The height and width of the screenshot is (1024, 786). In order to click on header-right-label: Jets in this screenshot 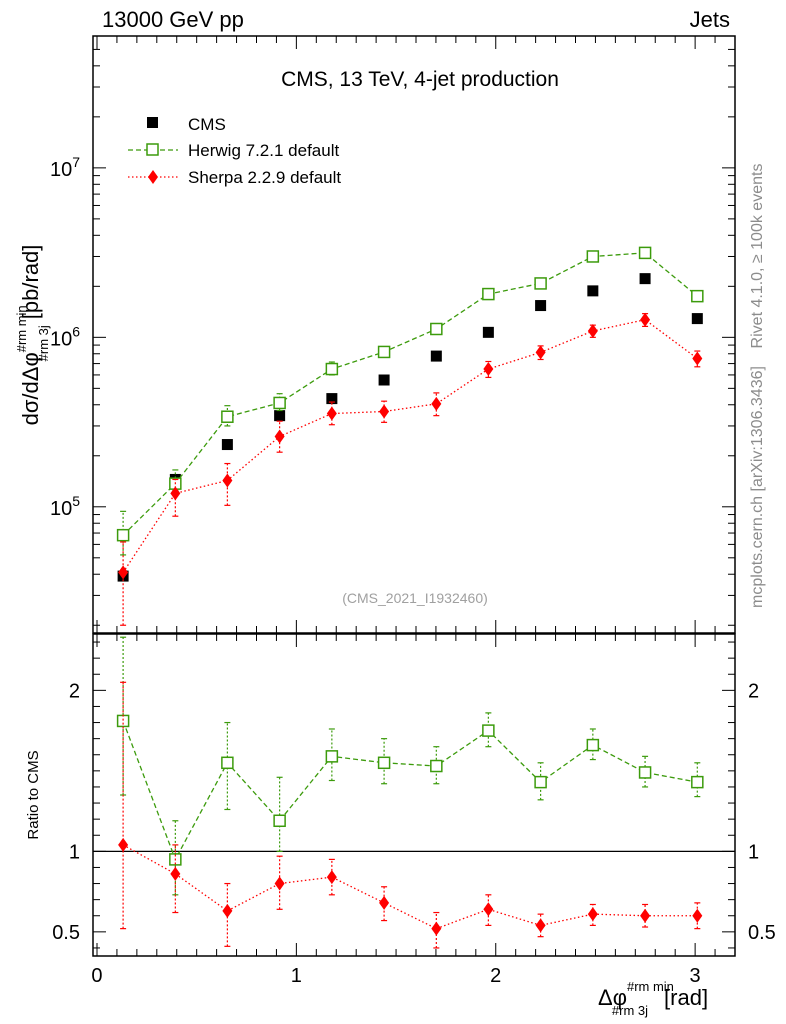, I will do `click(710, 19)`.